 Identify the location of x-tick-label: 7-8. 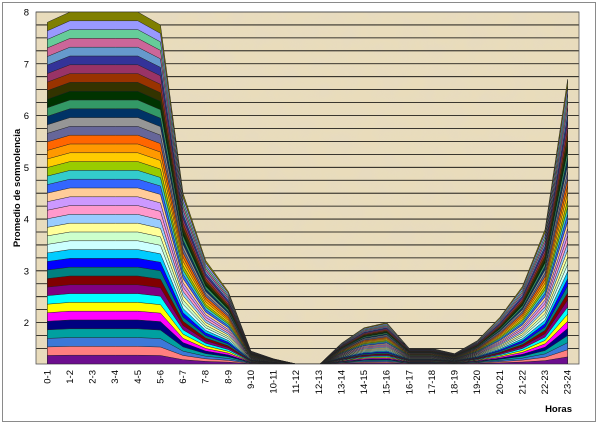
(206, 377).